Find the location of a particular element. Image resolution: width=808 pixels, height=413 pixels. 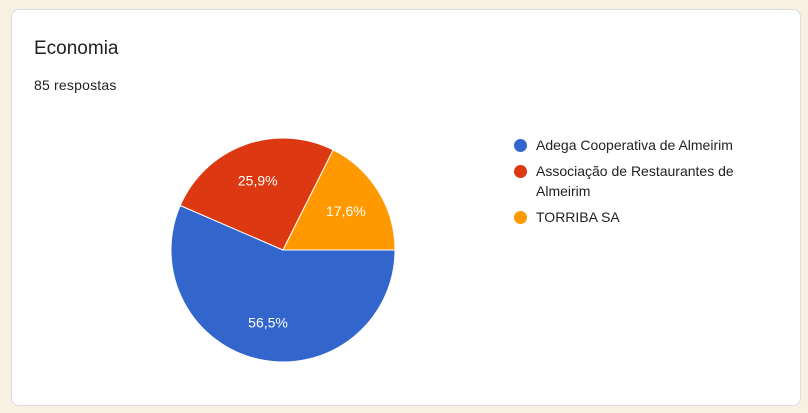

legend-item: Adega Cooperativa de Almeirim is located at coordinates (644, 145).